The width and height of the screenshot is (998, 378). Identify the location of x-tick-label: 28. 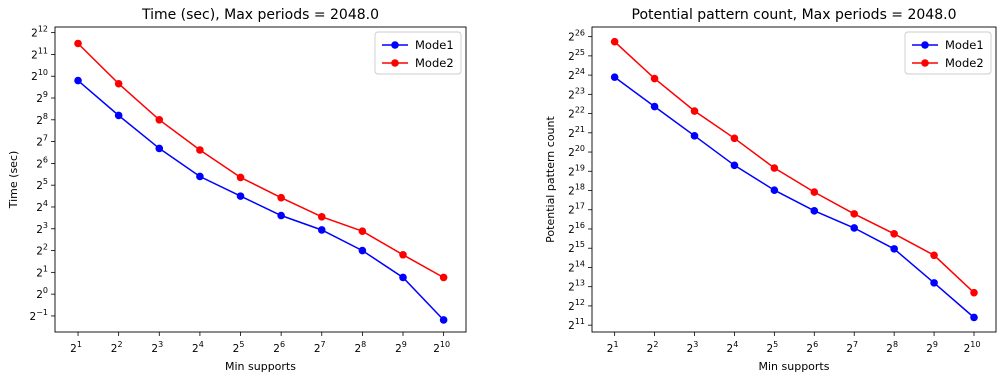
(892, 347).